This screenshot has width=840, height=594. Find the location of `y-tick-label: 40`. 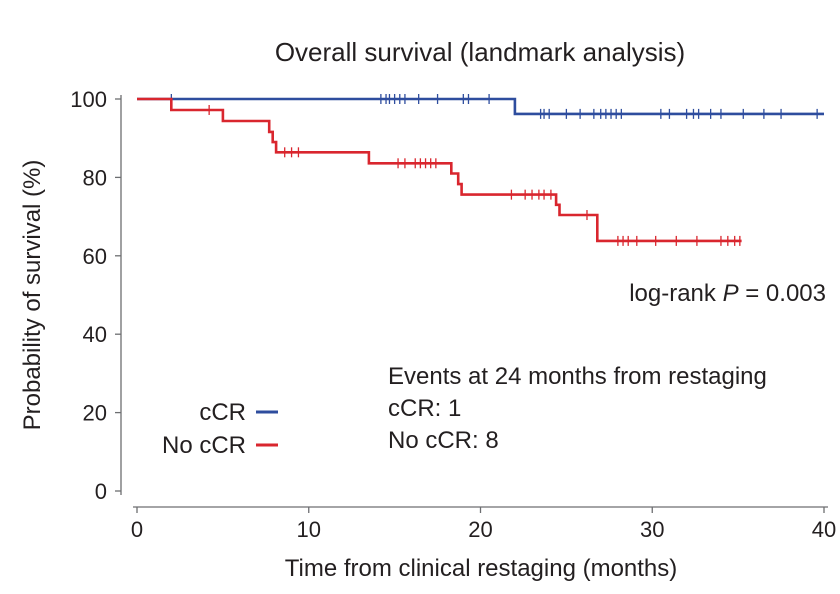

y-tick-label: 40 is located at coordinates (95, 334).